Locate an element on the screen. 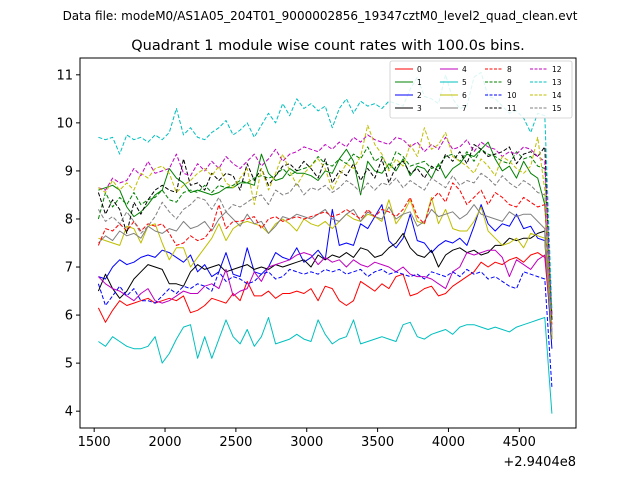 The image size is (640, 480). legend-label-12: 12 is located at coordinates (557, 69).